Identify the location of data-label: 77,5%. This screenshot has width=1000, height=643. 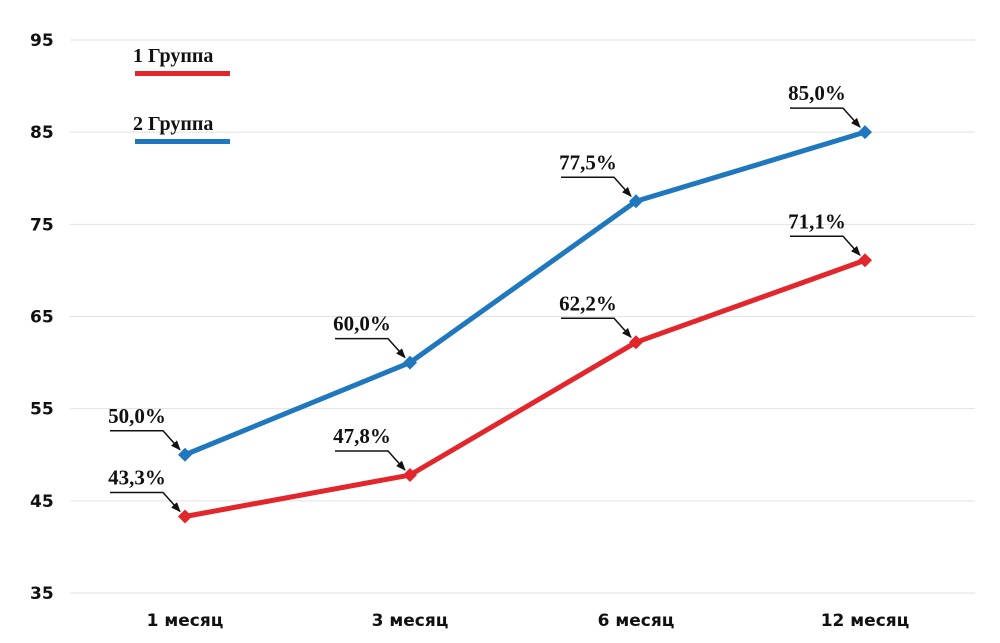
(588, 162).